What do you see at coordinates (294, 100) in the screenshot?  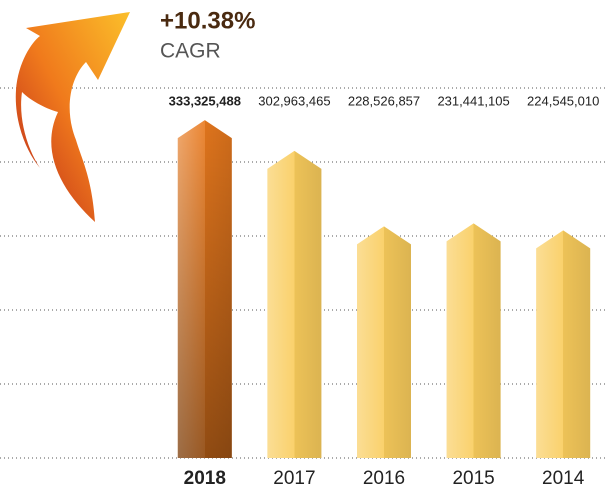 I see `value-label: 302,963,465` at bounding box center [294, 100].